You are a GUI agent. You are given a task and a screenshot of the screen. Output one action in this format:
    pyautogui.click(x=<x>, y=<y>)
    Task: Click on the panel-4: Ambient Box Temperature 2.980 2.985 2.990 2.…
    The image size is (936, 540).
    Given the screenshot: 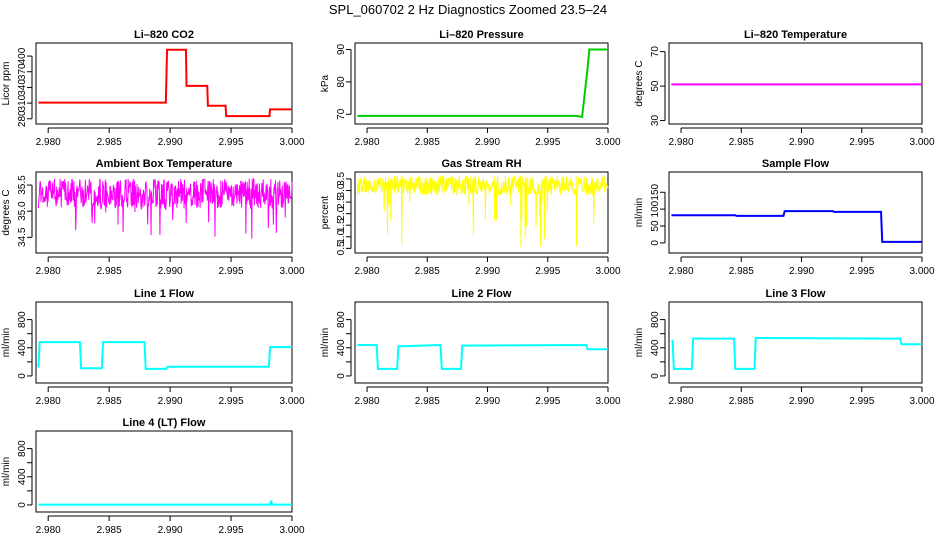 What is the action you would take?
    pyautogui.click(x=153, y=217)
    